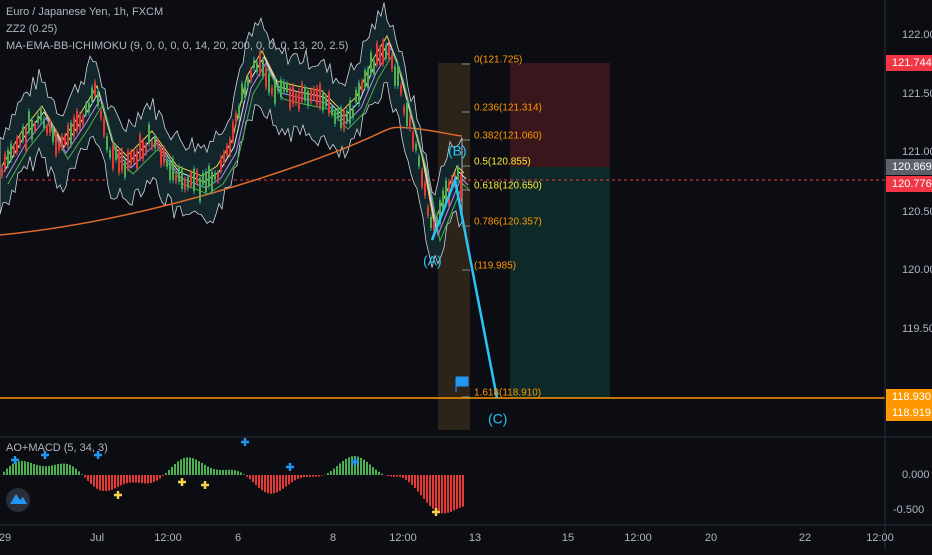 The height and width of the screenshot is (555, 932). What do you see at coordinates (497, 419) in the screenshot?
I see `wave-label: (C)` at bounding box center [497, 419].